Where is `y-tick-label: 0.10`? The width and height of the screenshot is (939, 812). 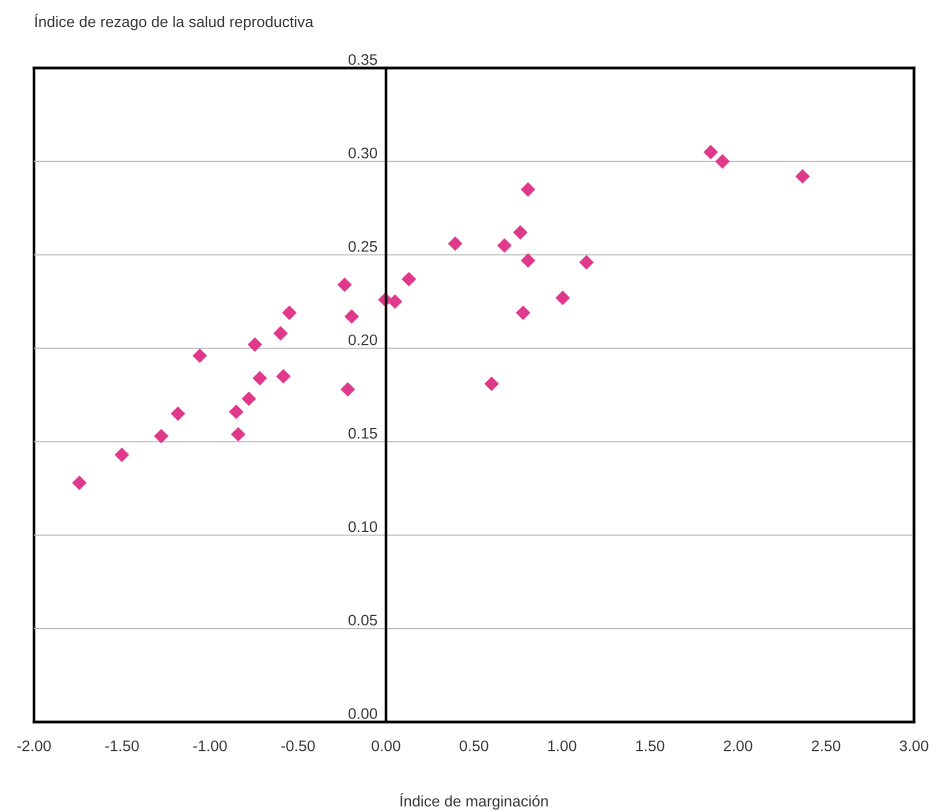
y-tick-label: 0.10 is located at coordinates (363, 526).